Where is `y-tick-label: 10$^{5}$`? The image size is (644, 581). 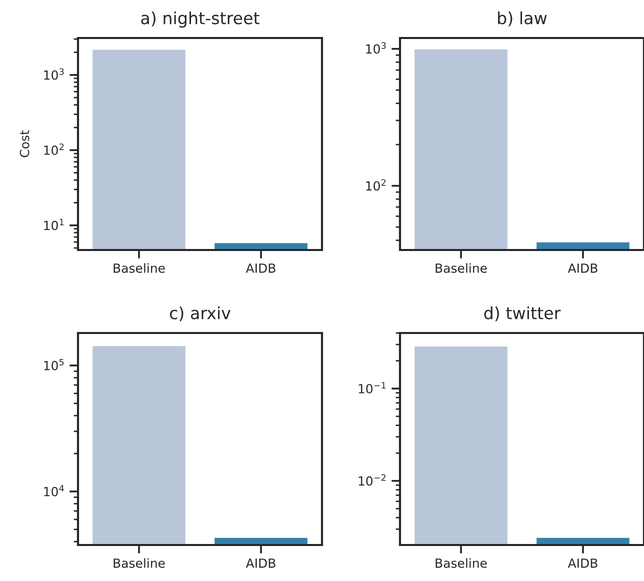
y-tick-label: 10$^{5}$ is located at coordinates (54, 364).